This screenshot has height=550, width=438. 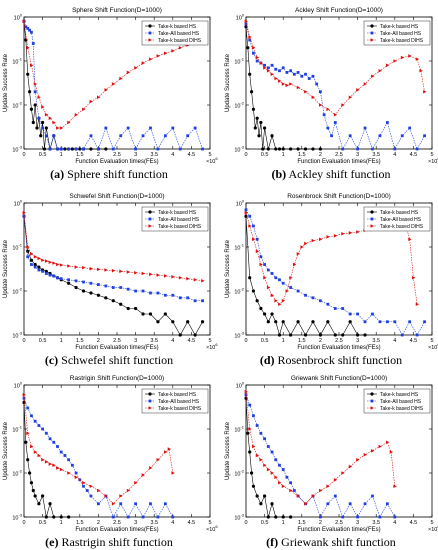 What do you see at coordinates (192, 341) in the screenshot?
I see `x-tick-label: 4.5` at bounding box center [192, 341].